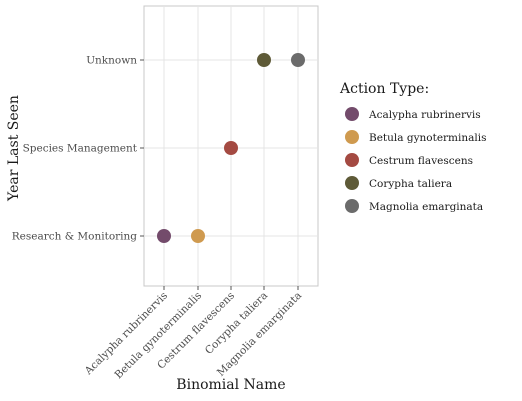 Image resolution: width=522 pixels, height=401 pixels. What do you see at coordinates (426, 207) in the screenshot?
I see `legend-label: Magnolia emarginata` at bounding box center [426, 207].